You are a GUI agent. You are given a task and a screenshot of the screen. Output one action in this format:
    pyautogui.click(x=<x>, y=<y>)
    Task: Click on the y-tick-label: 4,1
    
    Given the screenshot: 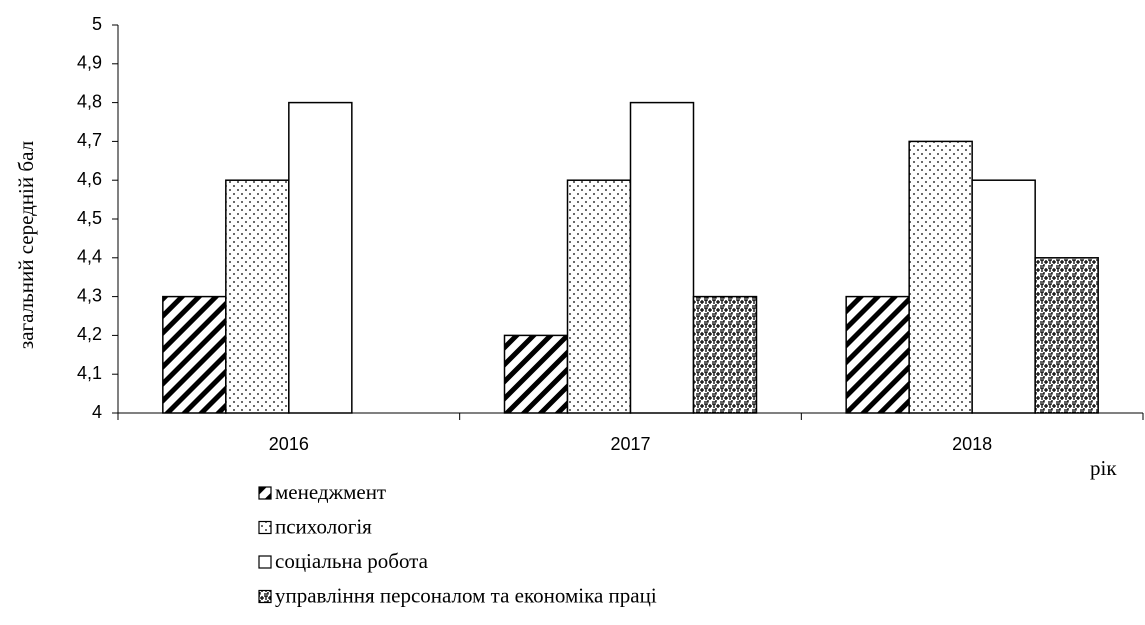 What is the action you would take?
    pyautogui.click(x=89, y=373)
    